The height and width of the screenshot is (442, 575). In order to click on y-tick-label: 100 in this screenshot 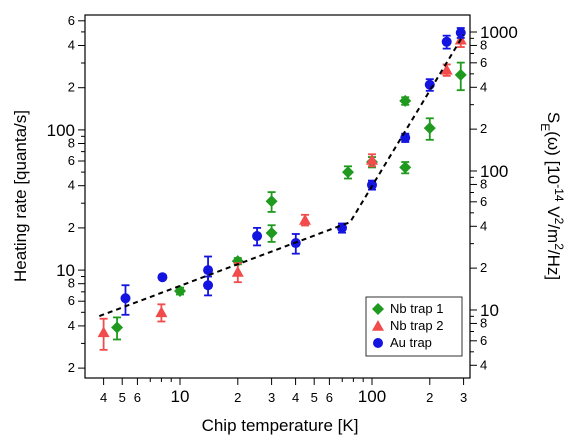, I will do `click(61, 130)`.